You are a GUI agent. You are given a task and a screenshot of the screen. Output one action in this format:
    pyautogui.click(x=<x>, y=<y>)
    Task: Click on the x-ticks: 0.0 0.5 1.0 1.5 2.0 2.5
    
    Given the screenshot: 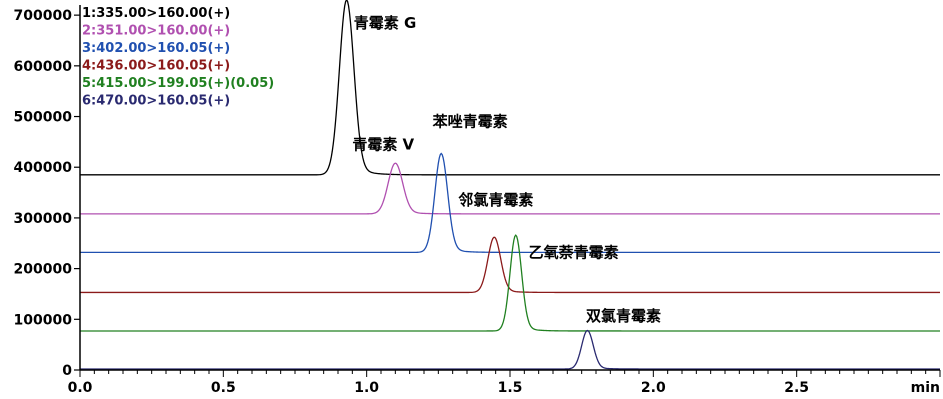 What is the action you would take?
    pyautogui.click(x=504, y=383)
    